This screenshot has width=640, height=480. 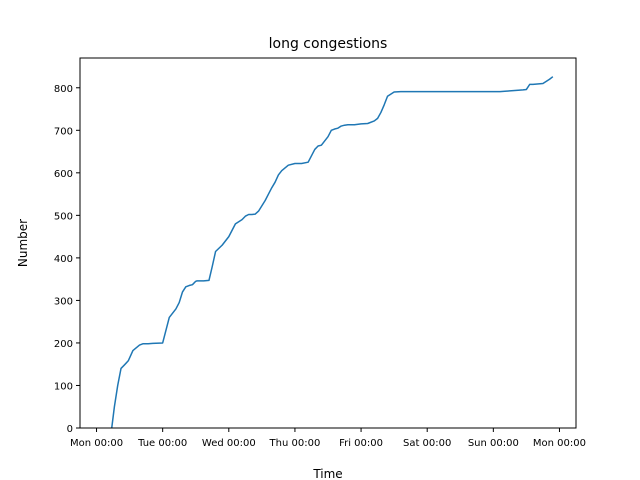 I want to click on y-tick-label: 600, so click(x=63, y=174).